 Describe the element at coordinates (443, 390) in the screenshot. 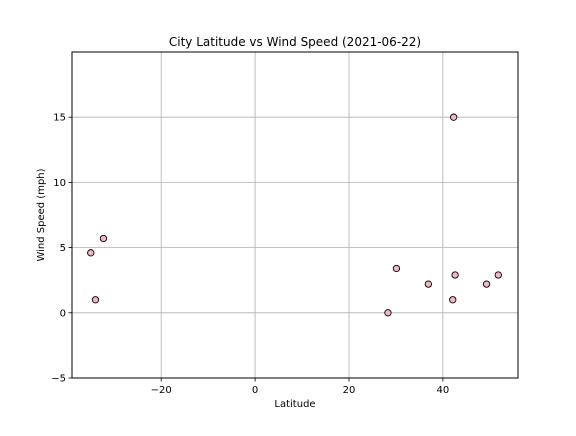

I see `x-tick-label: 40` at that location.